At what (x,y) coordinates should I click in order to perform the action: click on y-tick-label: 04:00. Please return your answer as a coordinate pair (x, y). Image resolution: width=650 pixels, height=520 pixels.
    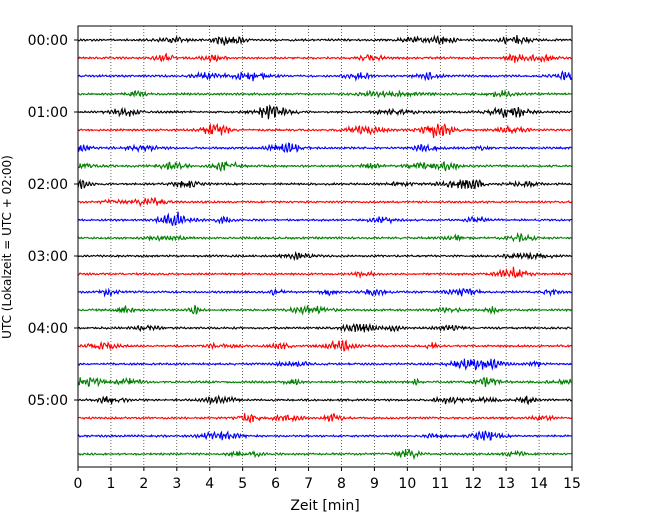
    Looking at the image, I should click on (48, 329).